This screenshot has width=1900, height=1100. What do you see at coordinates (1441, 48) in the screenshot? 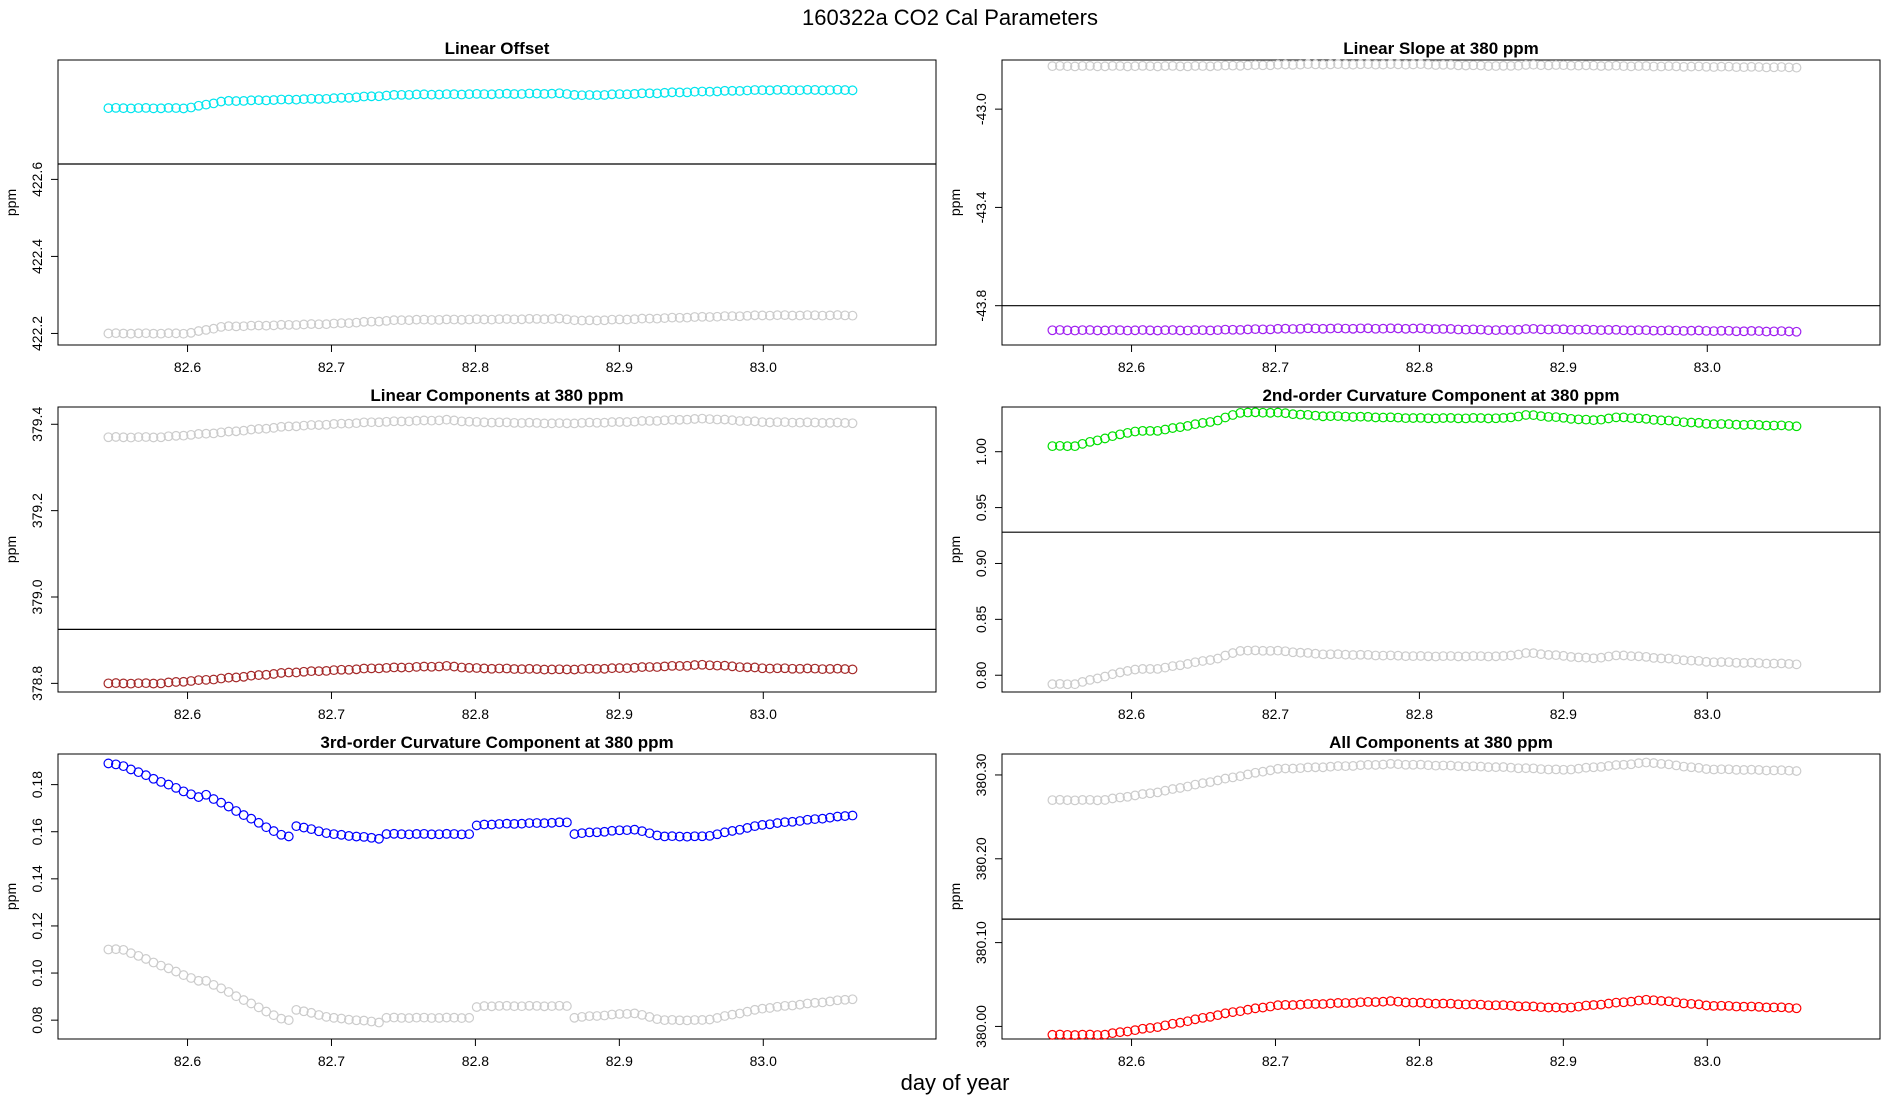
I see `panel-title: Linear Slope at 380 ppm` at bounding box center [1441, 48].